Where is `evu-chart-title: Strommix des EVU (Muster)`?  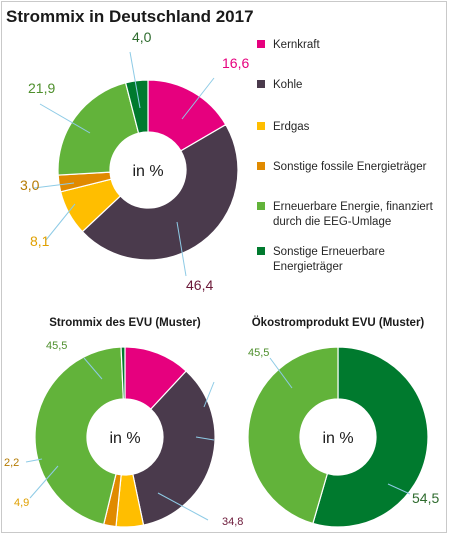
evu-chart-title: Strommix des EVU (Muster) is located at coordinates (125, 323).